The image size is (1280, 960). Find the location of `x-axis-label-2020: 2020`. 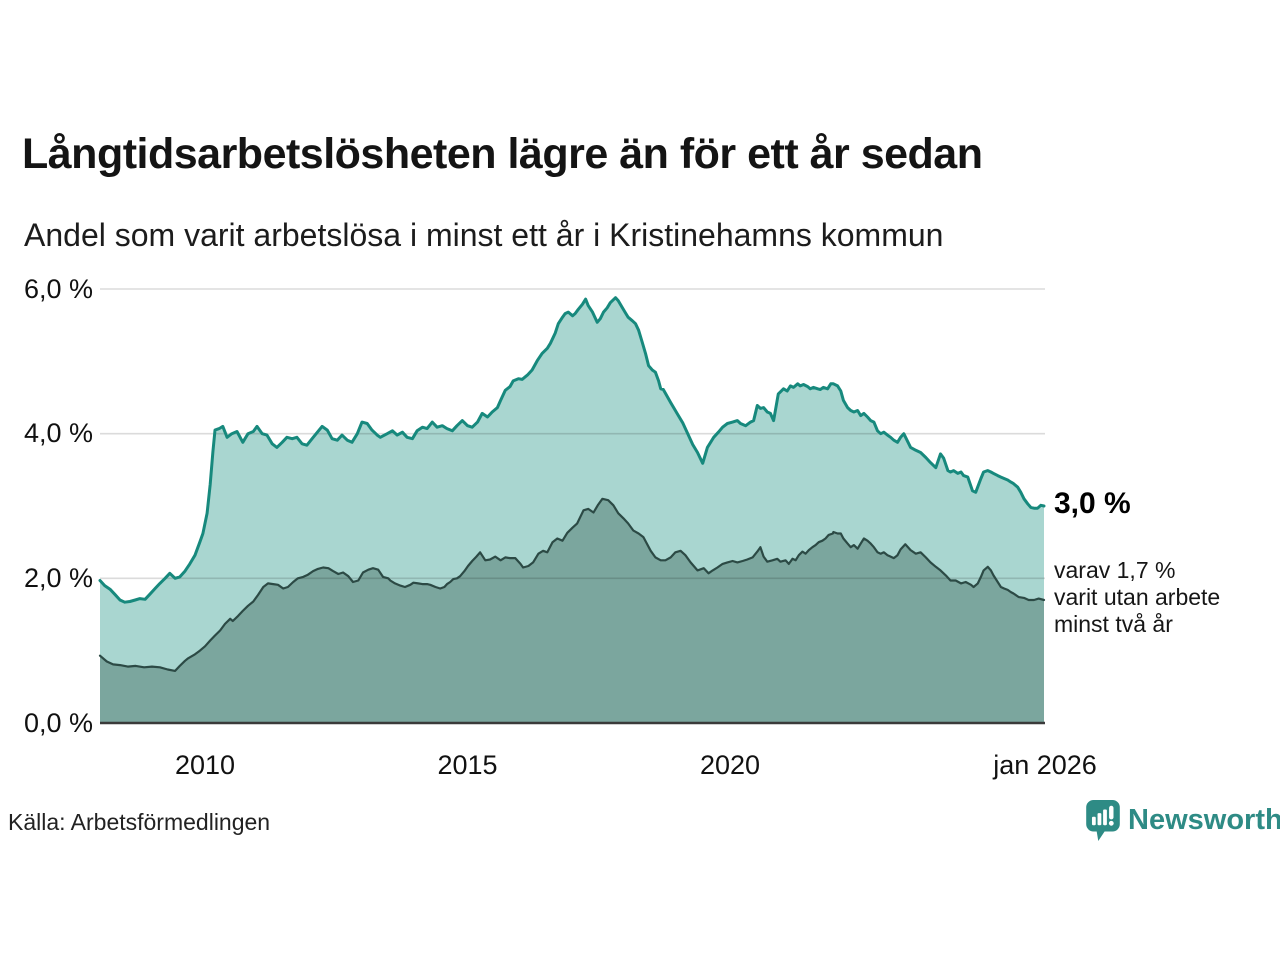

x-axis-label-2020: 2020 is located at coordinates (730, 765).